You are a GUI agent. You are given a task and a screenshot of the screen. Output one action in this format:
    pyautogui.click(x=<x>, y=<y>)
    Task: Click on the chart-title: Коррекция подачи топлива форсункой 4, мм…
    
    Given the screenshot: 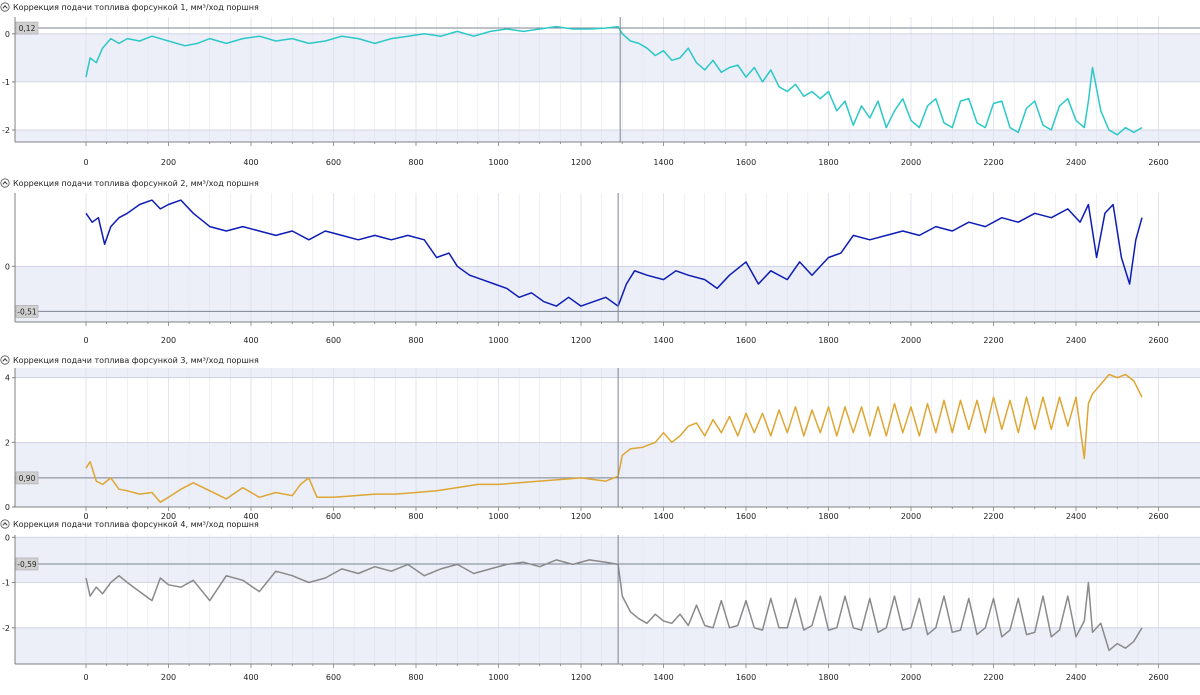 What is the action you would take?
    pyautogui.click(x=136, y=524)
    